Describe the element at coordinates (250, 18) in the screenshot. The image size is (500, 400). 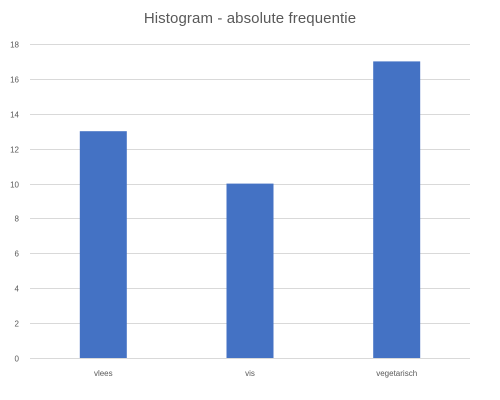
I see `chart-title: Histogram - absolute frequentie` at that location.